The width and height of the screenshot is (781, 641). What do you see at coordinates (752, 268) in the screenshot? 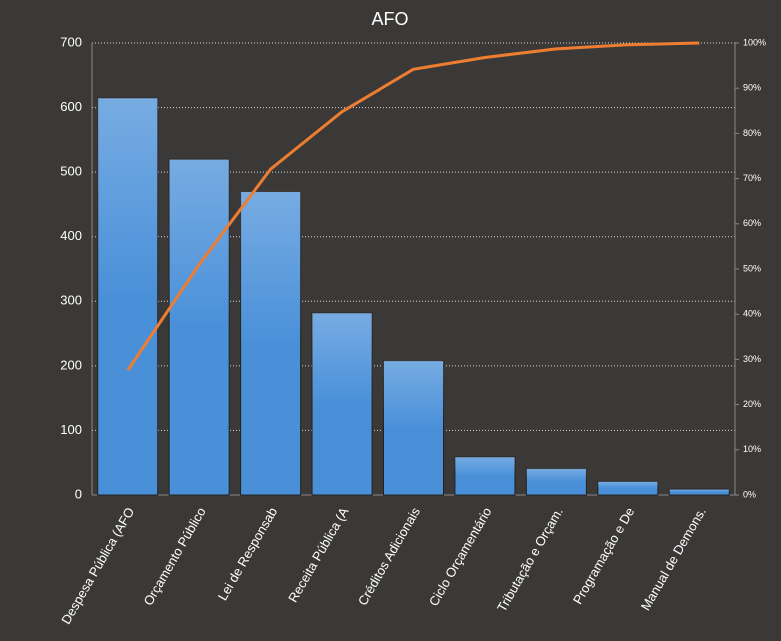
I see `y2-tick-label: 50%` at bounding box center [752, 268].